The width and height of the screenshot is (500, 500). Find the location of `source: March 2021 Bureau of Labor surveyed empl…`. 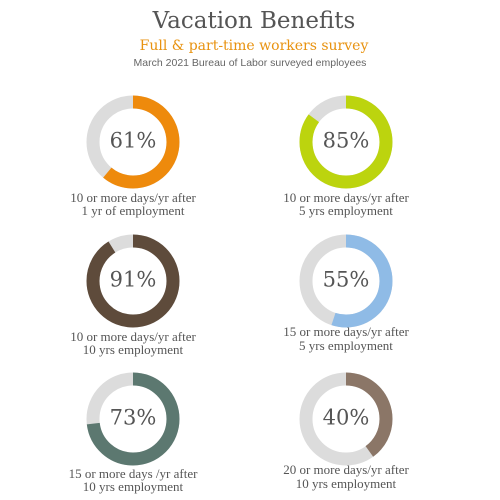

source: March 2021 Bureau of Labor surveyed empl… is located at coordinates (250, 63).